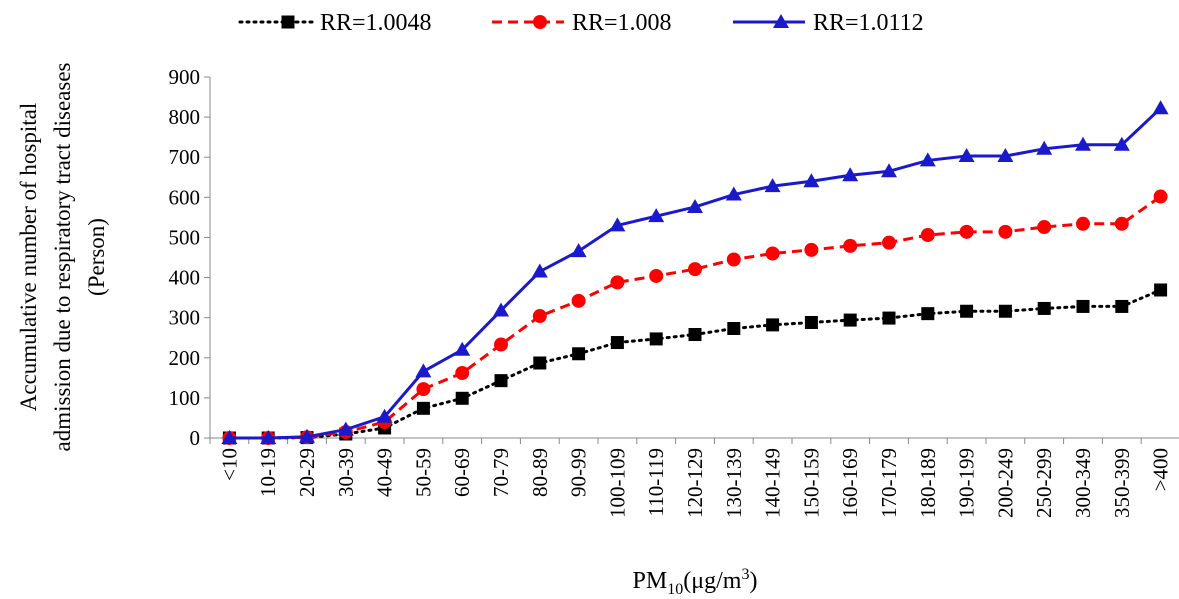  I want to click on legend-item-3: RR=1.0112, so click(828, 23).